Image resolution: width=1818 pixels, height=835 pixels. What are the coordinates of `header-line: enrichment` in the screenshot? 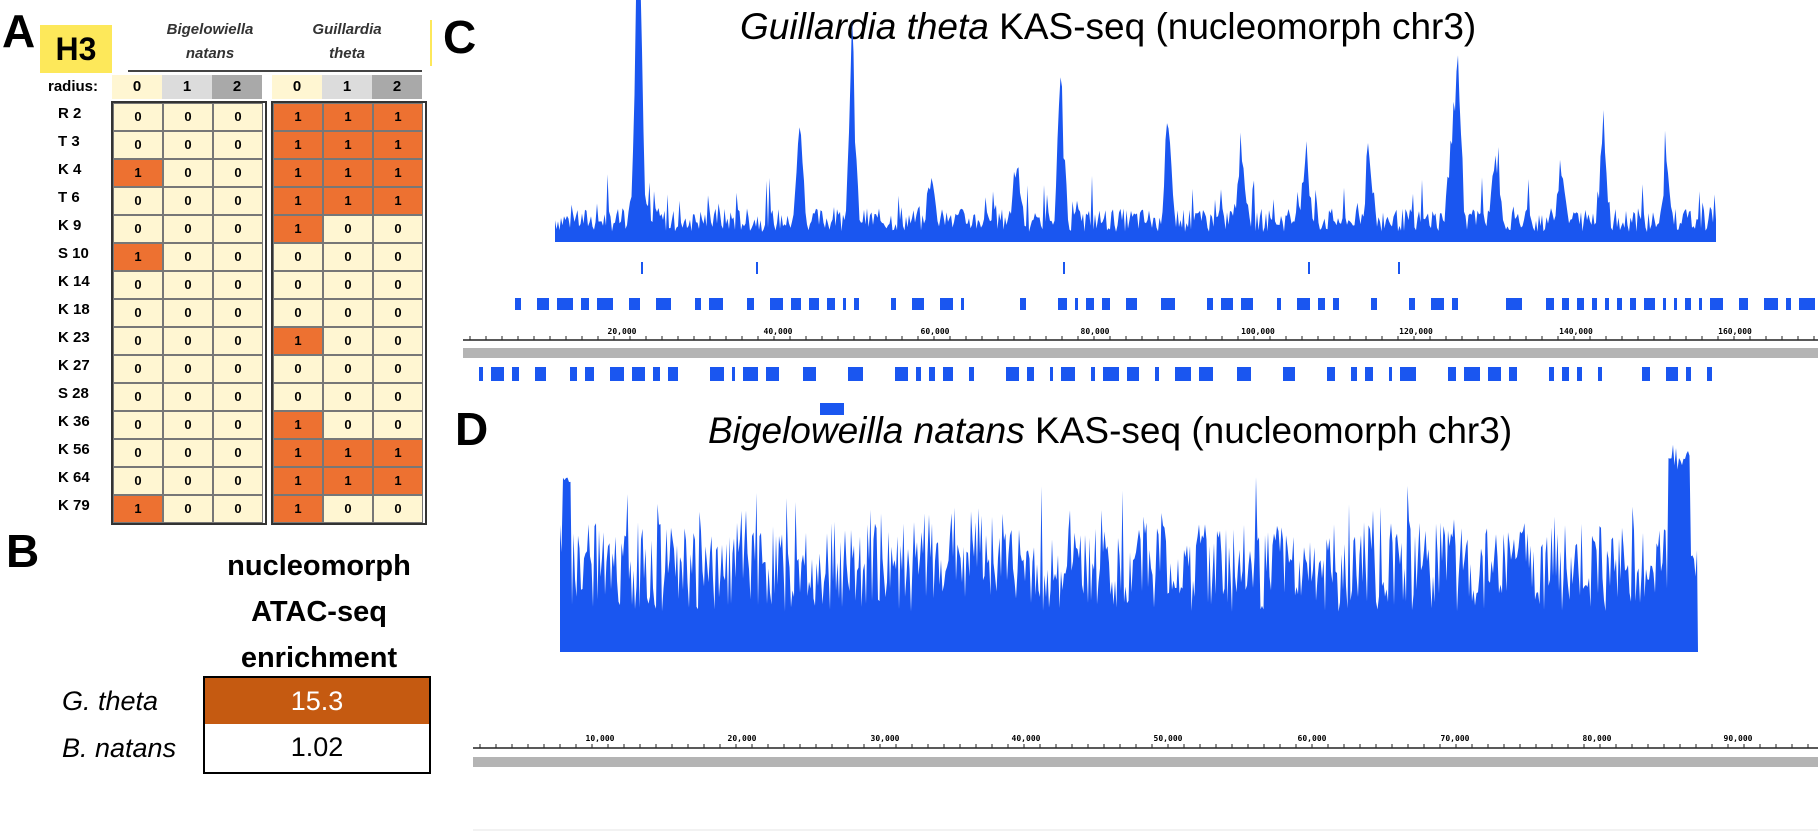 It's located at (319, 658).